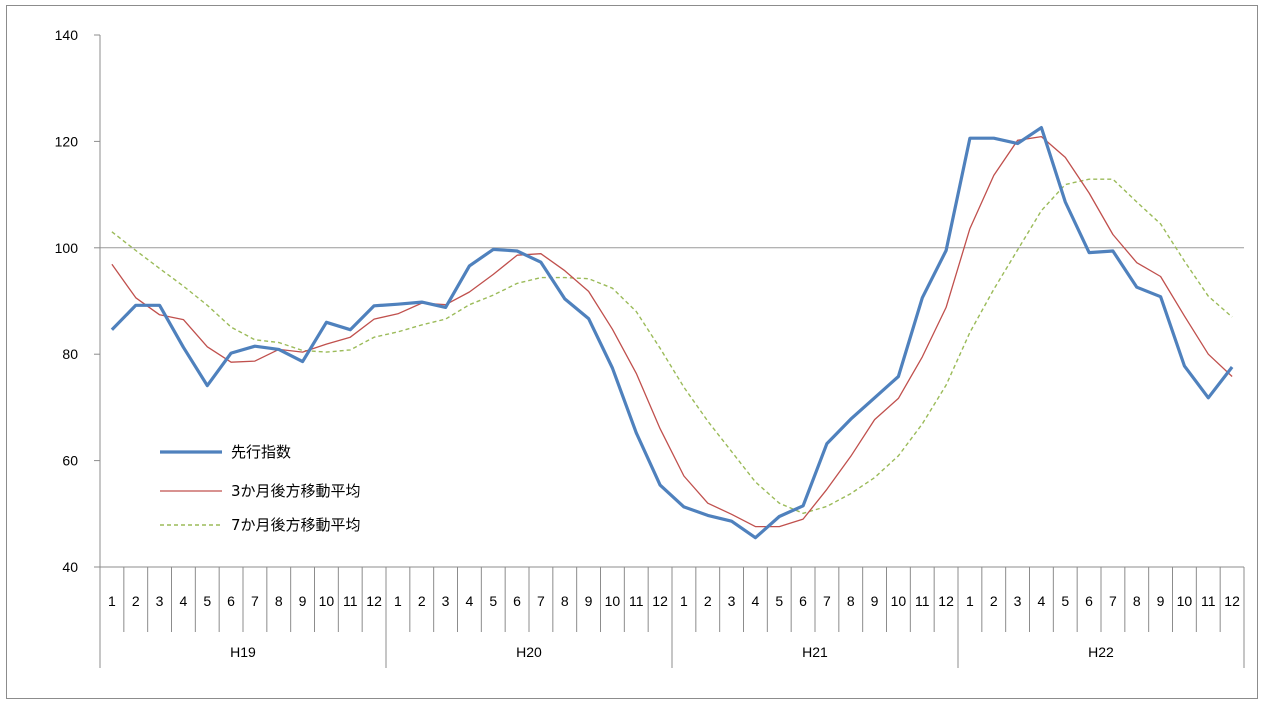 The width and height of the screenshot is (1264, 704). Describe the element at coordinates (296, 491) in the screenshot. I see `legend-label-2: 3か月後方移動平均` at that location.